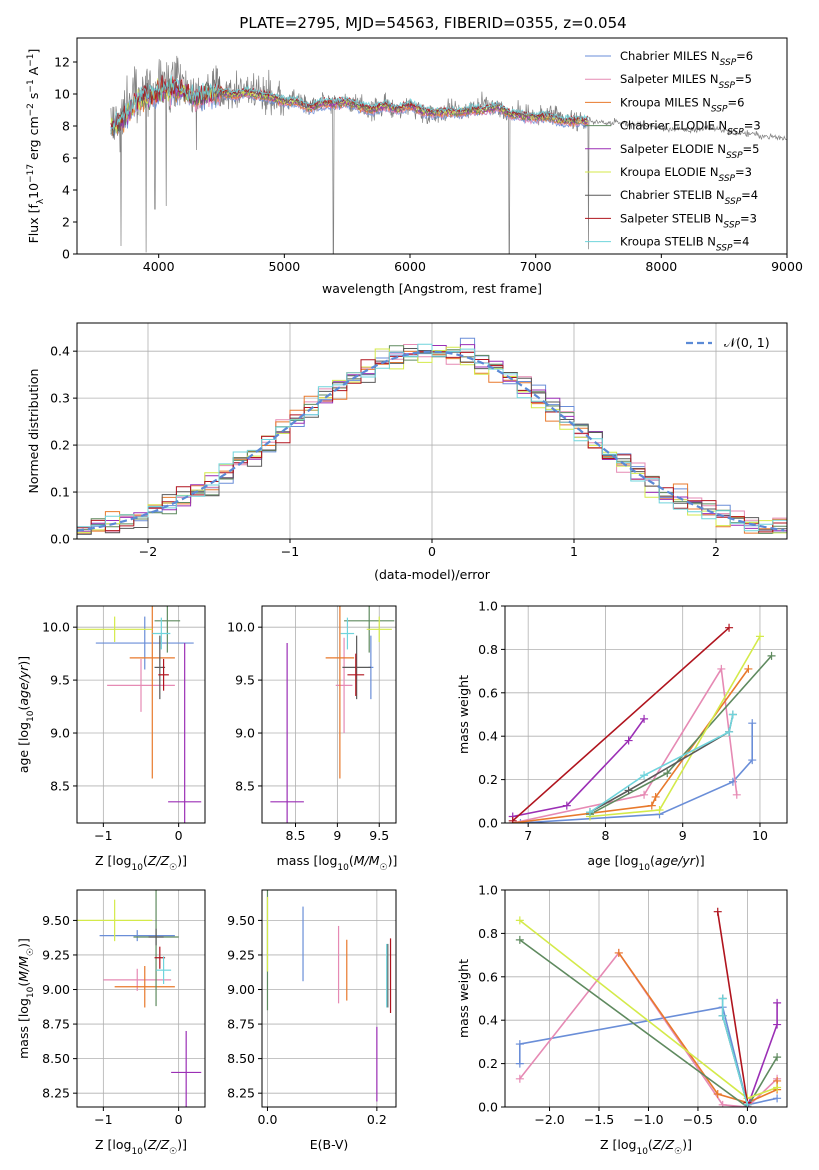  What do you see at coordinates (760, 835) in the screenshot?
I see `x-tick-label: 10` at bounding box center [760, 835].